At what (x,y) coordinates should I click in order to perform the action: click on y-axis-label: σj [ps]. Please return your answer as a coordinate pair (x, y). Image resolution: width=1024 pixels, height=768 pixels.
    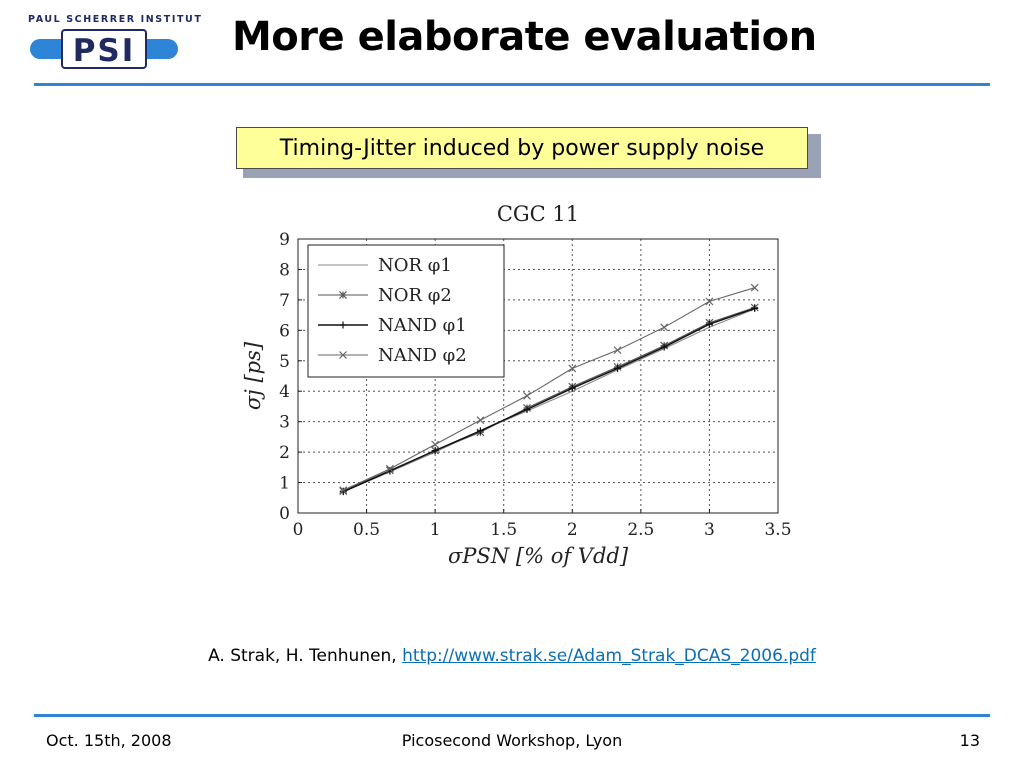
    Looking at the image, I should click on (253, 375).